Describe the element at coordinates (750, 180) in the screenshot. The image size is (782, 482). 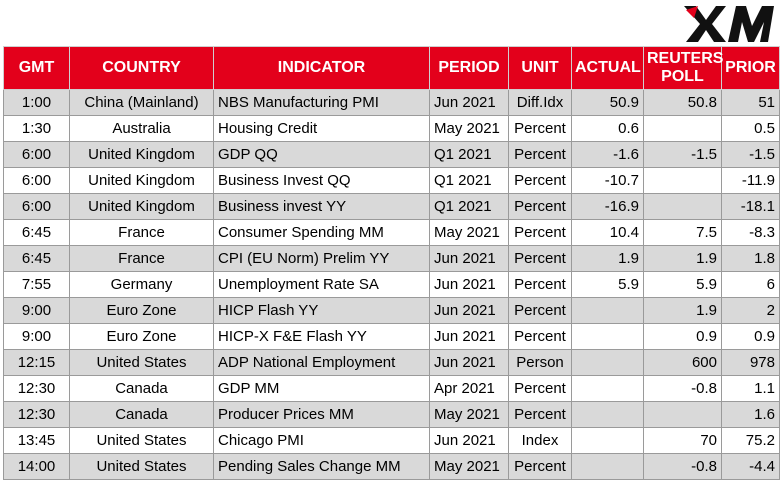
I see `cell-prior: -11.9` at that location.